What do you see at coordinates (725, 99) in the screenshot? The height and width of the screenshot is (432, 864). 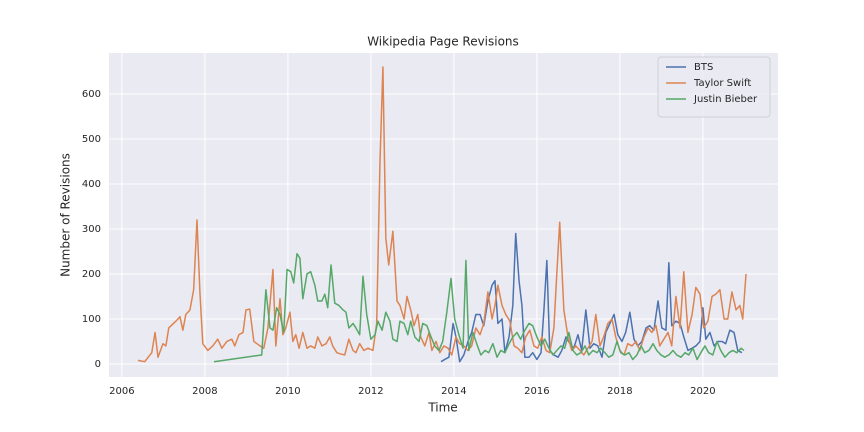 I see `legend-label: Justin Bieber` at bounding box center [725, 99].